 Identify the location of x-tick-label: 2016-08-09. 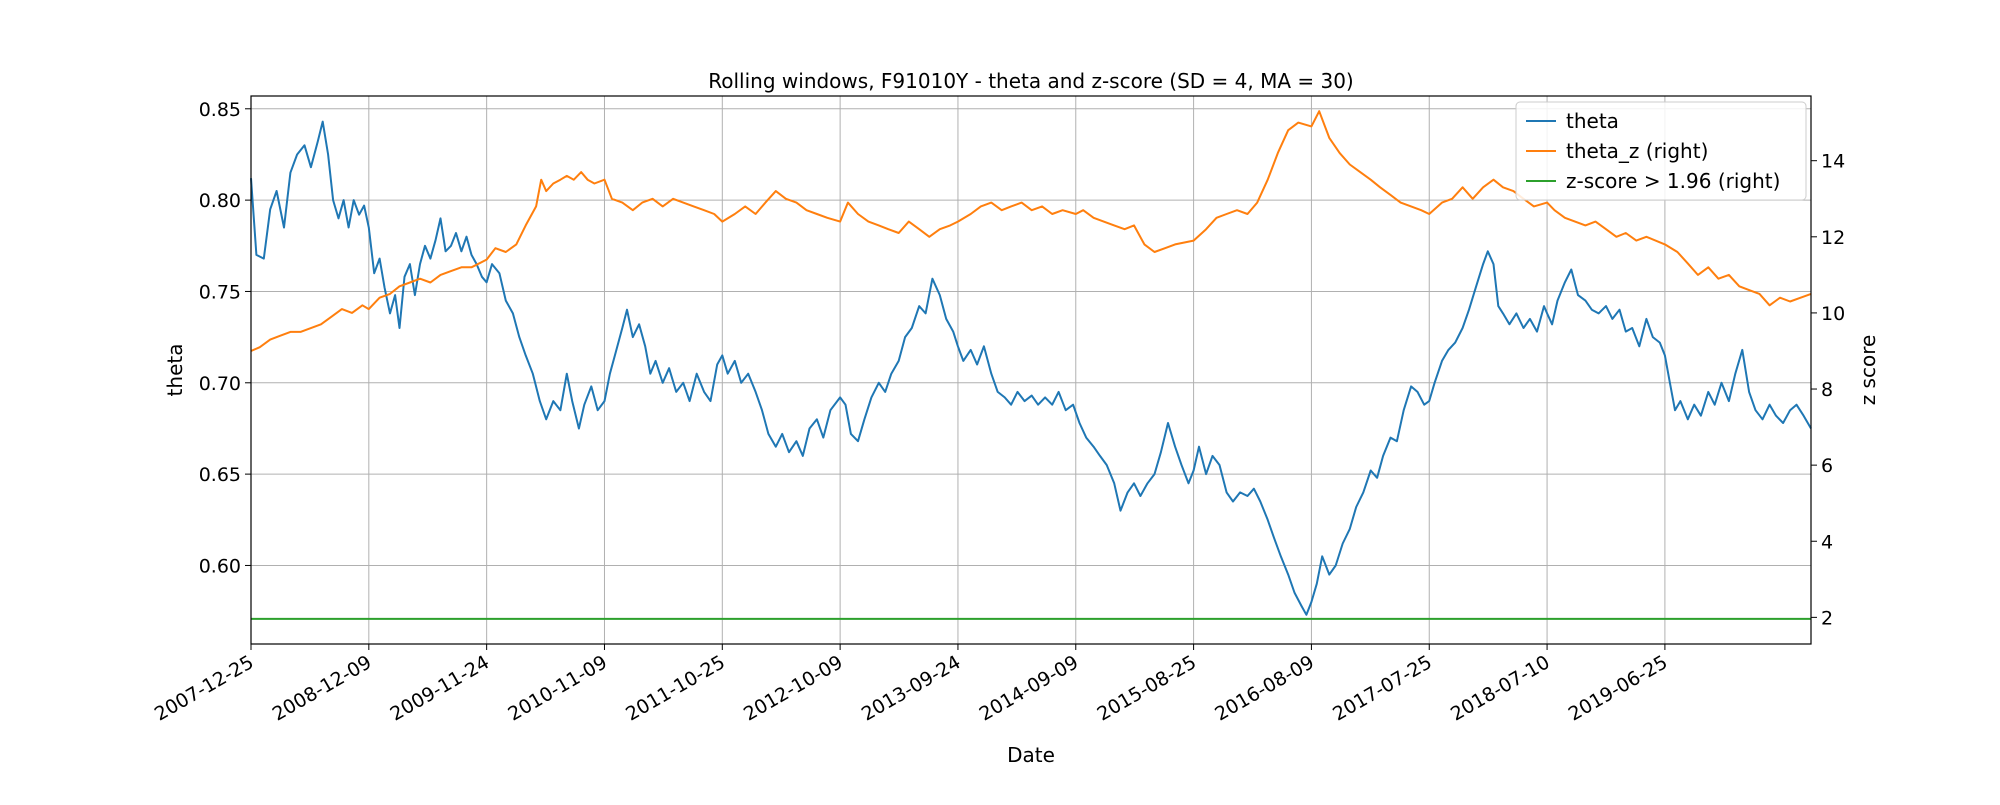
(1264, 688).